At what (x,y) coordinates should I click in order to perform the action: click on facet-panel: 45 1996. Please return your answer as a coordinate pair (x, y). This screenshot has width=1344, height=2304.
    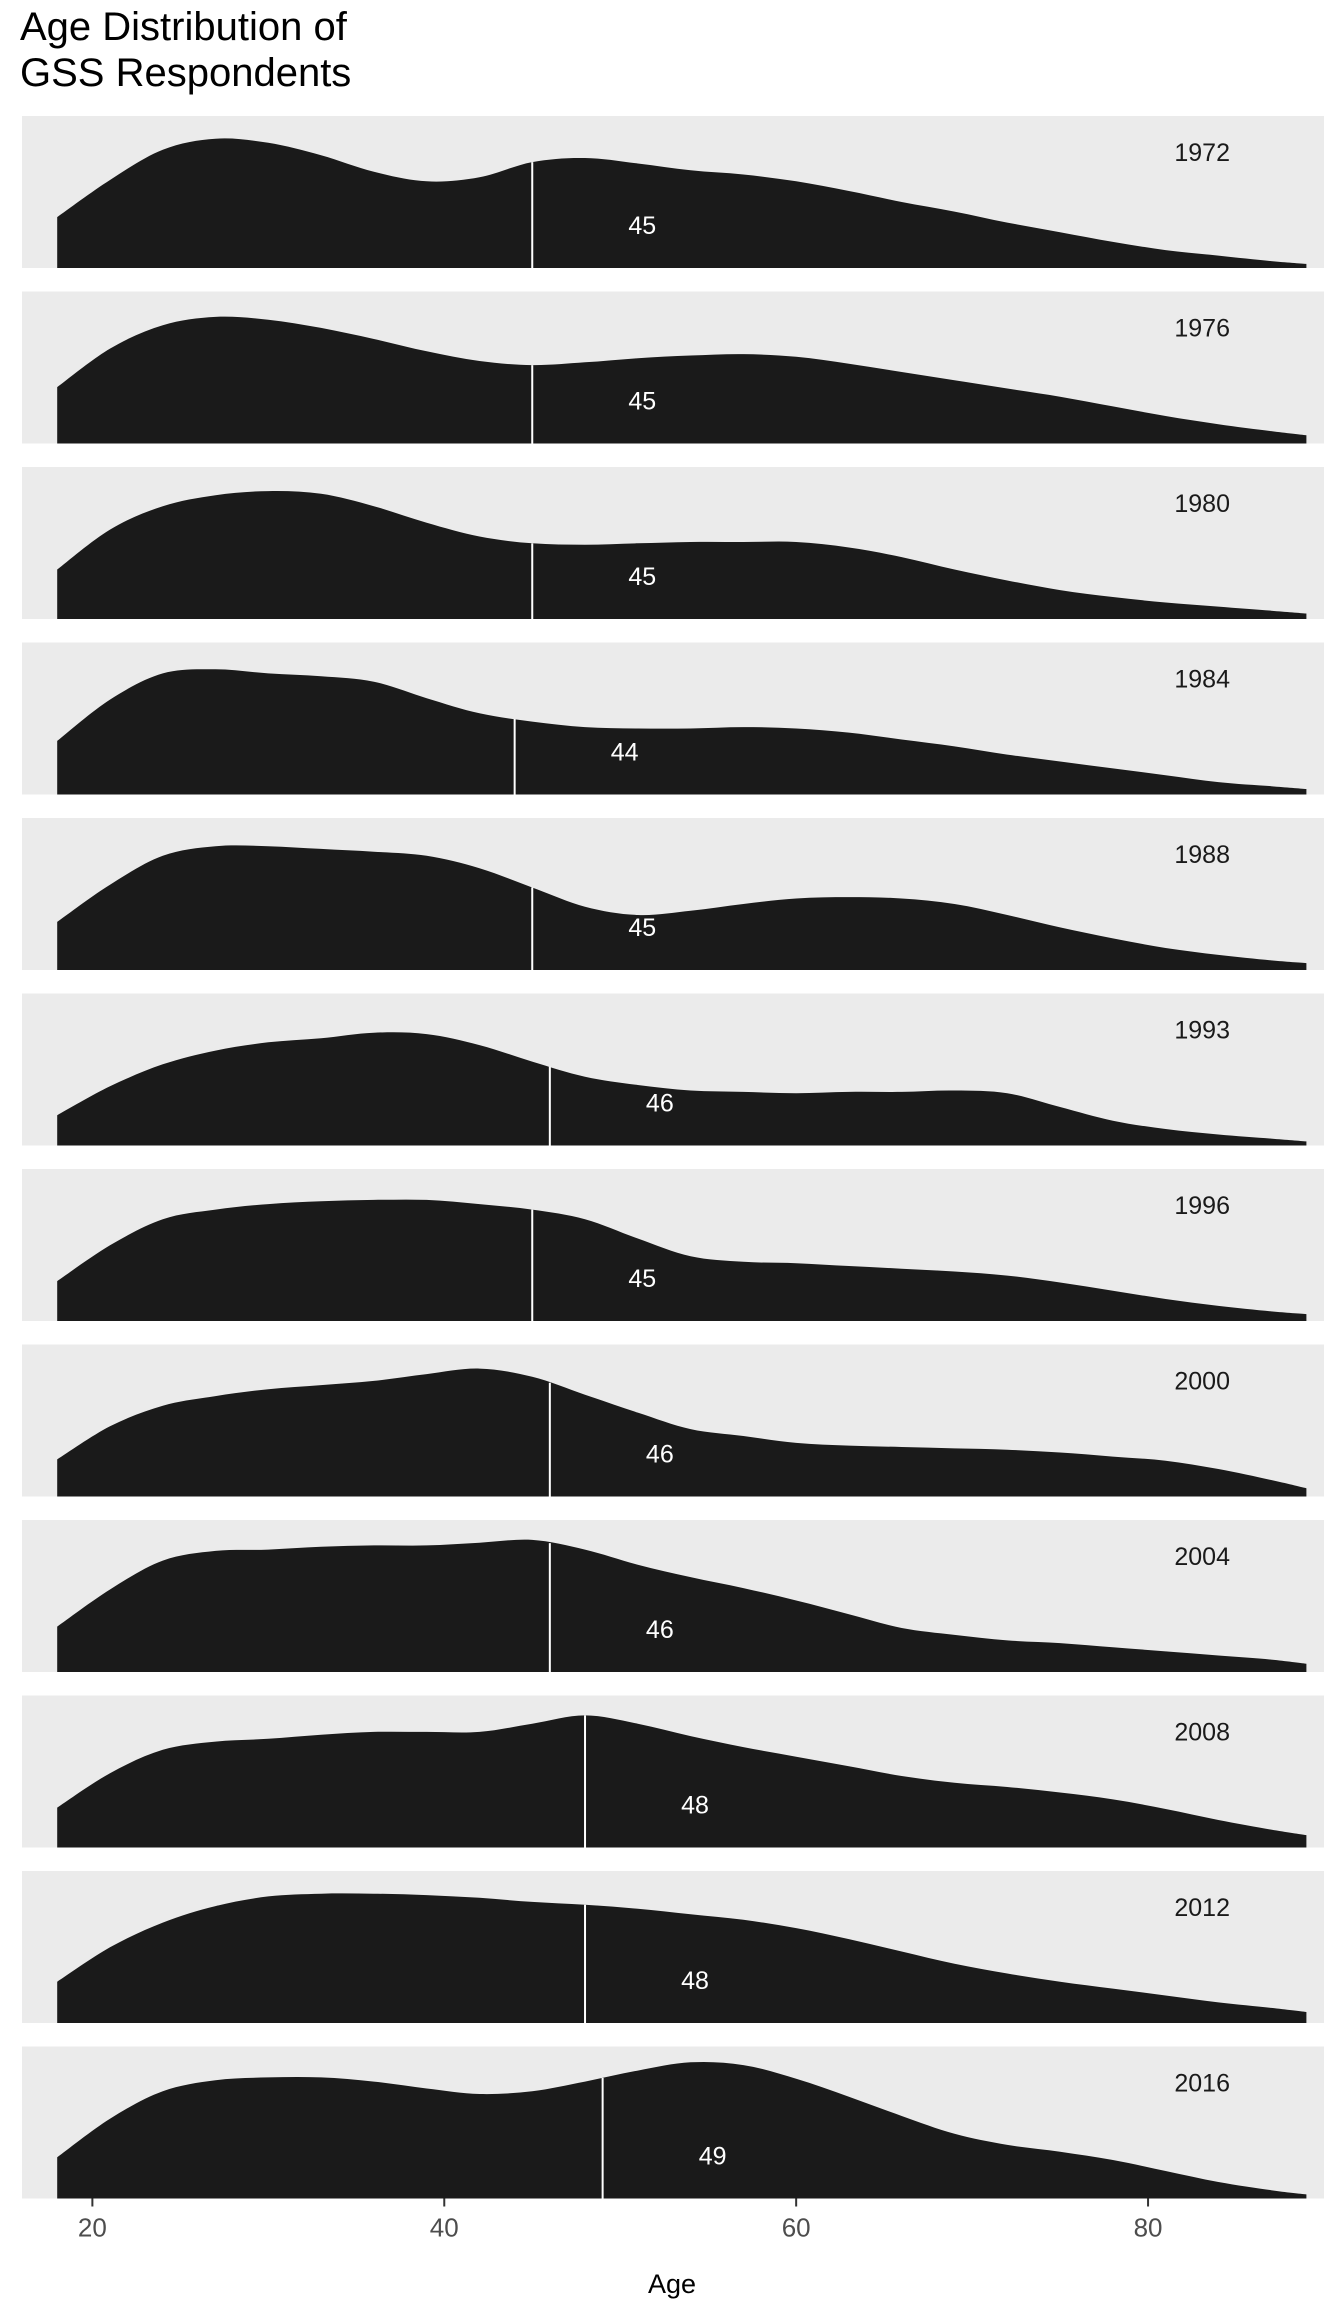
    Looking at the image, I should click on (673, 1245).